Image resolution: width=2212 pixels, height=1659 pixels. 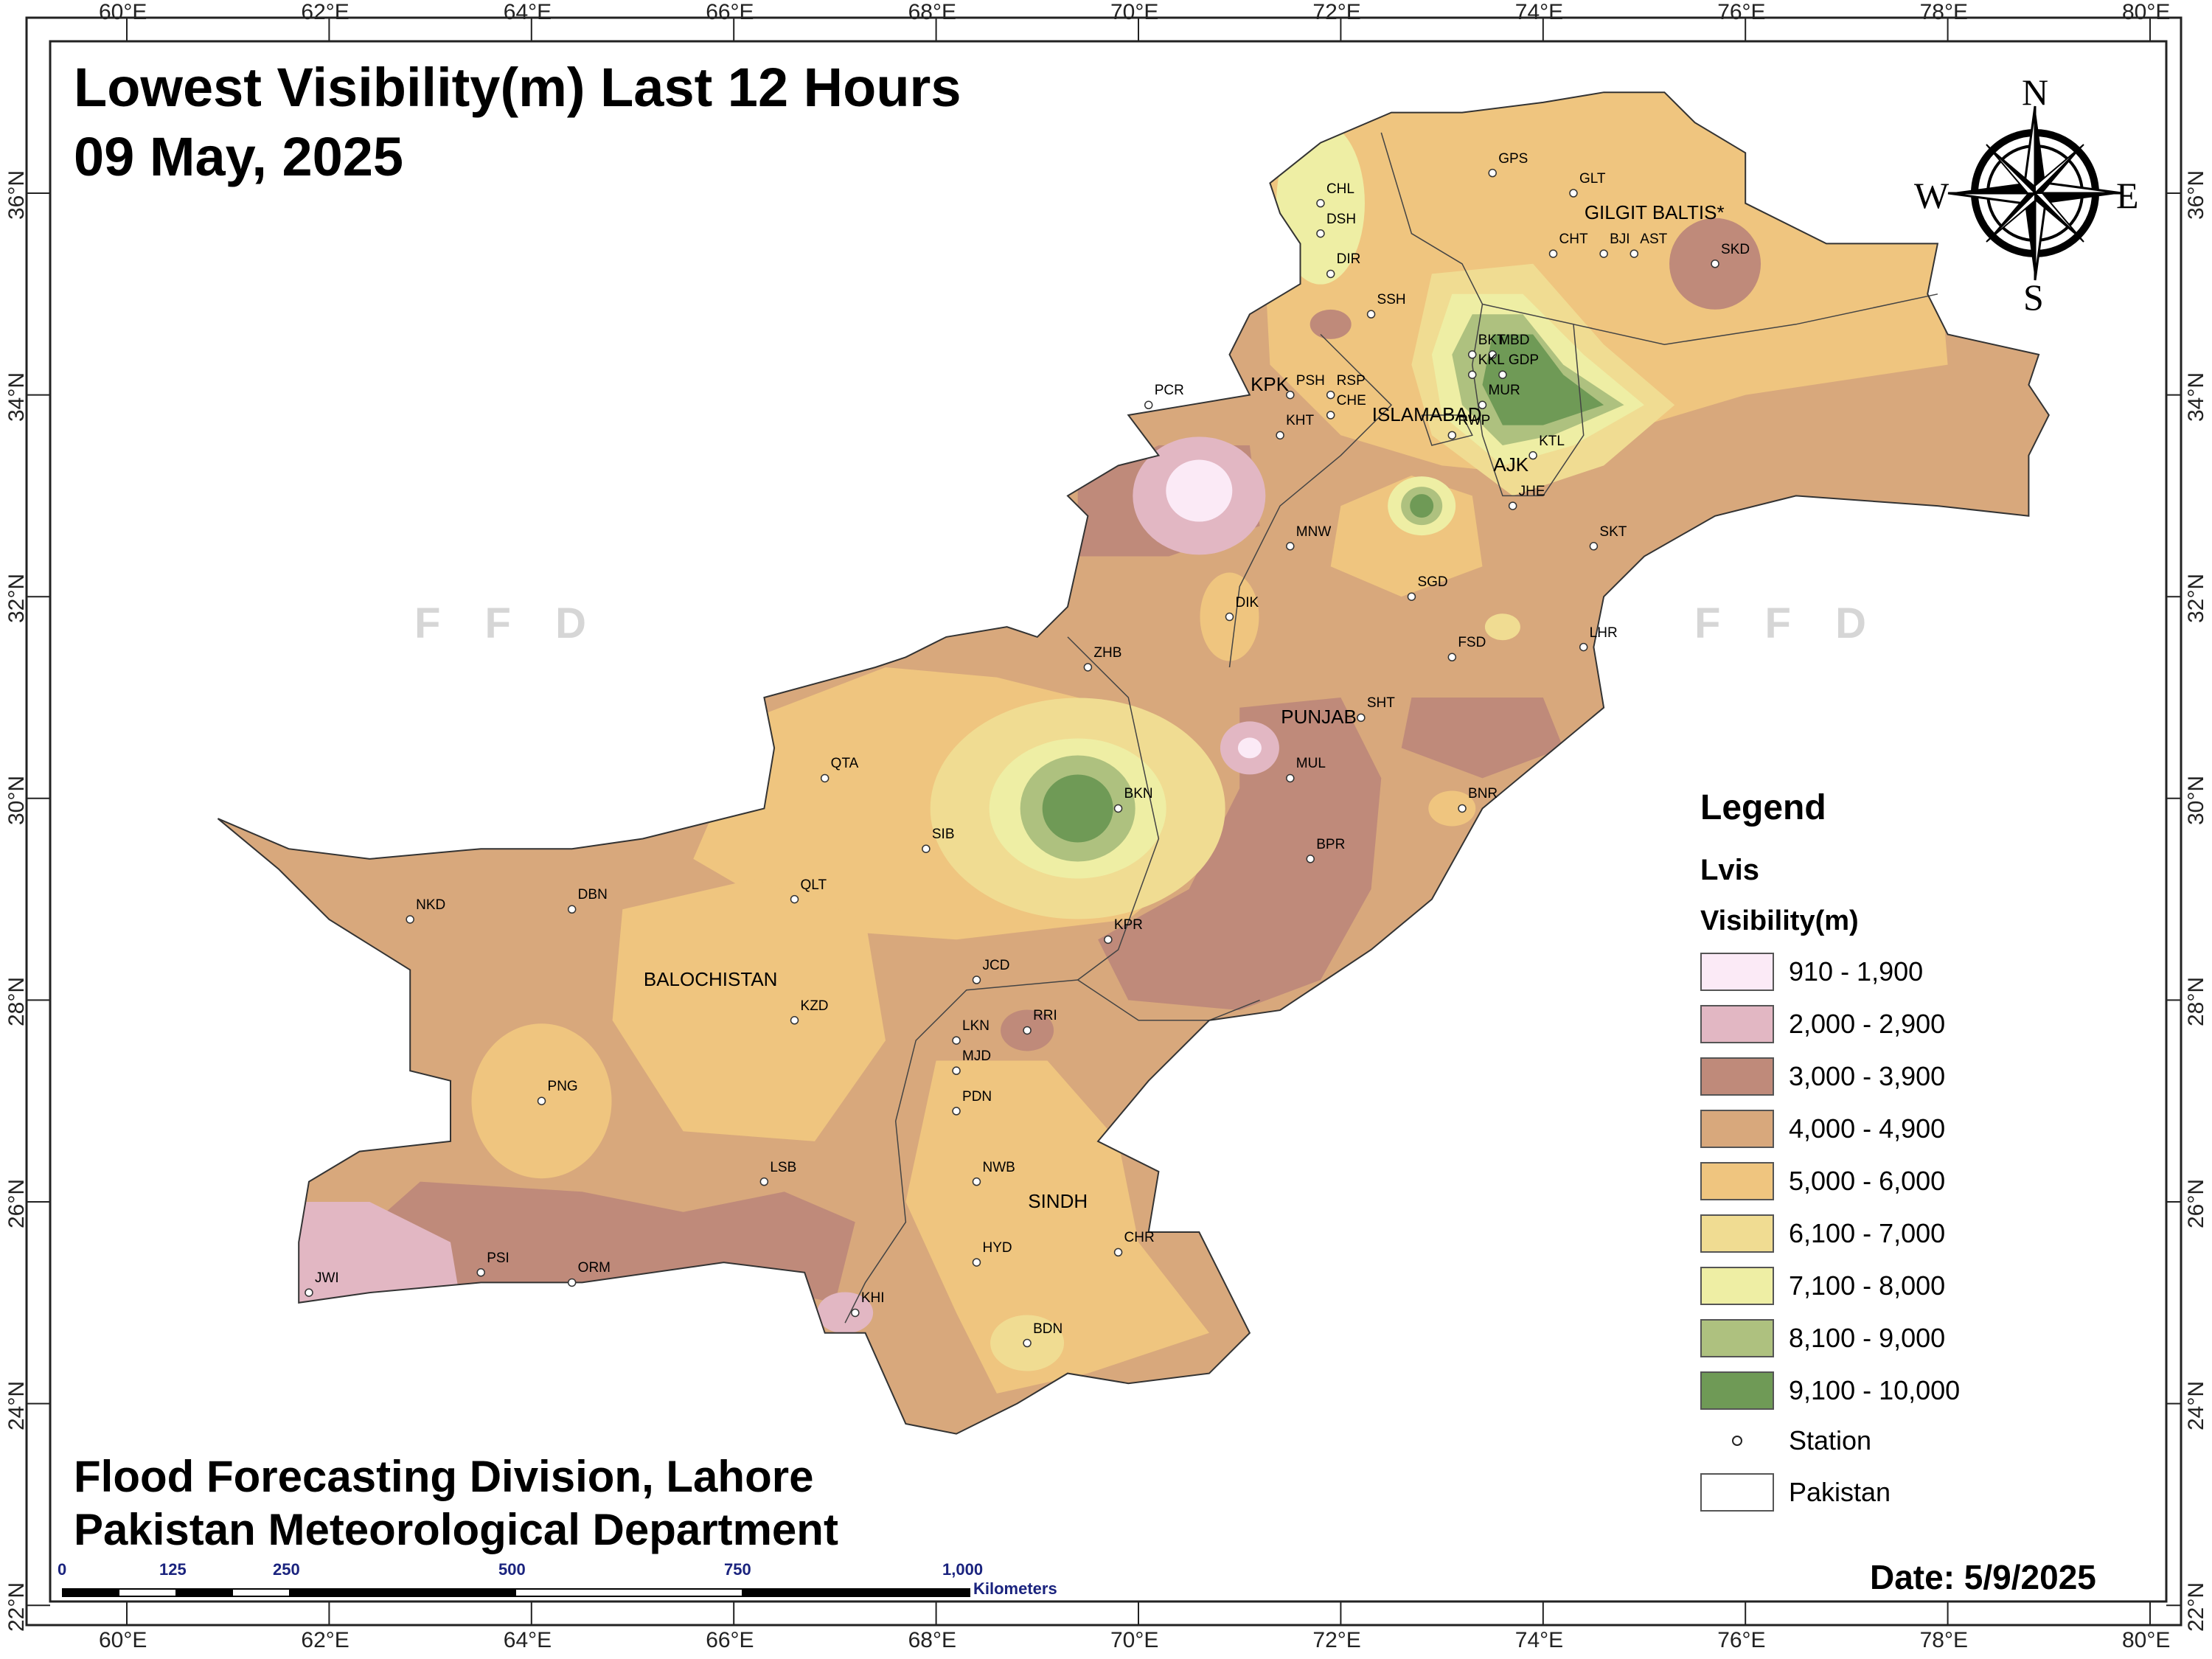 I want to click on station-label-ast: AST, so click(x=1654, y=240).